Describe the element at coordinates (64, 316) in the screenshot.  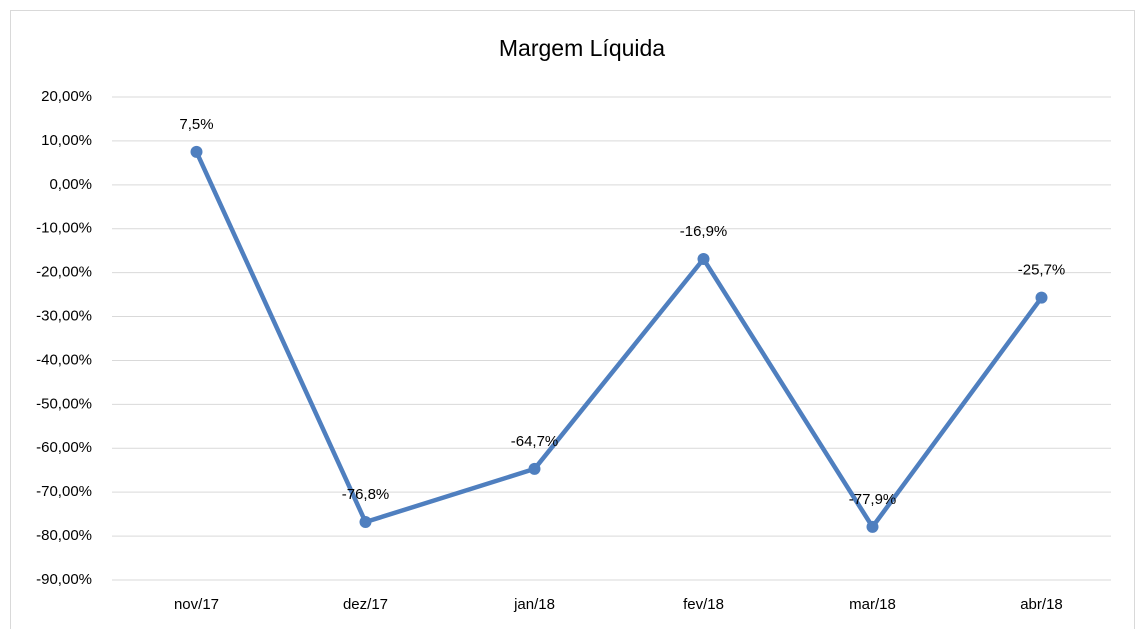
I see `y-tick-label: -30,00%` at that location.